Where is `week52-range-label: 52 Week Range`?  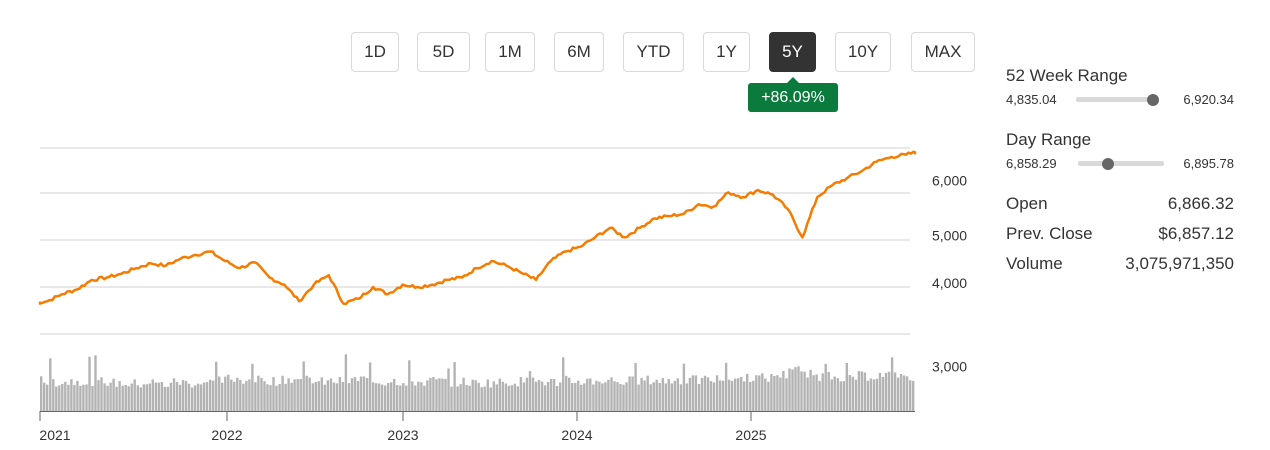
week52-range-label: 52 Week Range is located at coordinates (1067, 75).